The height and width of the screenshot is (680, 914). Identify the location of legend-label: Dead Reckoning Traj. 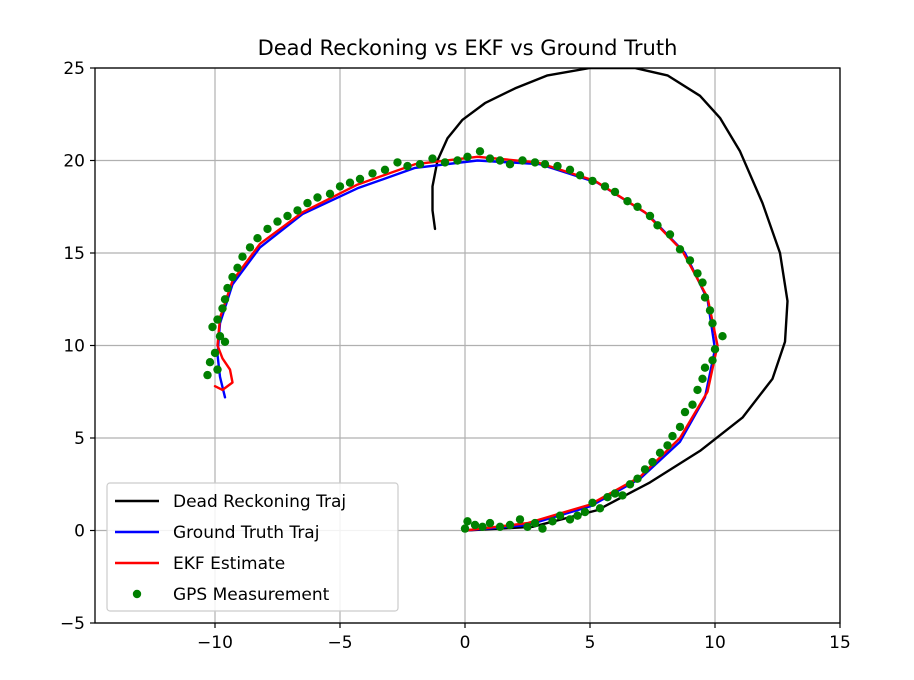
(259, 502).